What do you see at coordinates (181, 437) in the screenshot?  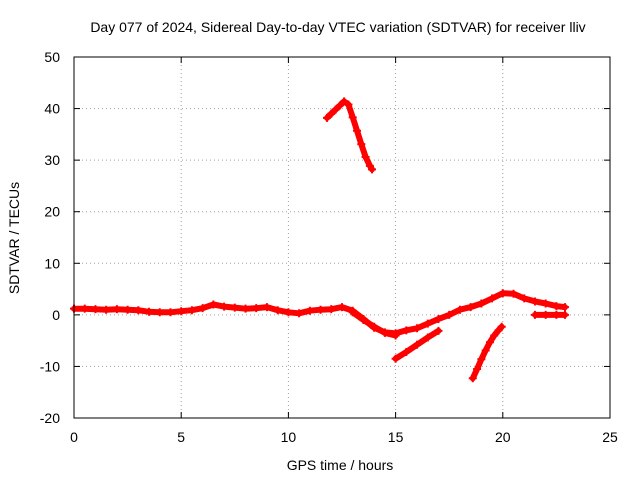 I see `x-tick-label: 5` at bounding box center [181, 437].